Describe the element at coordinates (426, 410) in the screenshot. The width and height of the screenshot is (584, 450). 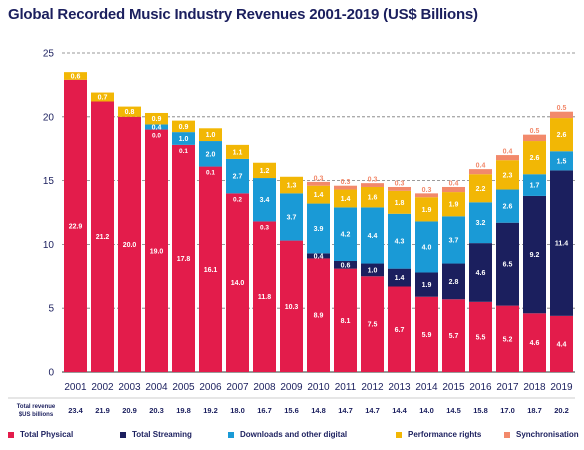
I see `total-revenue-value: 14.0` at that location.